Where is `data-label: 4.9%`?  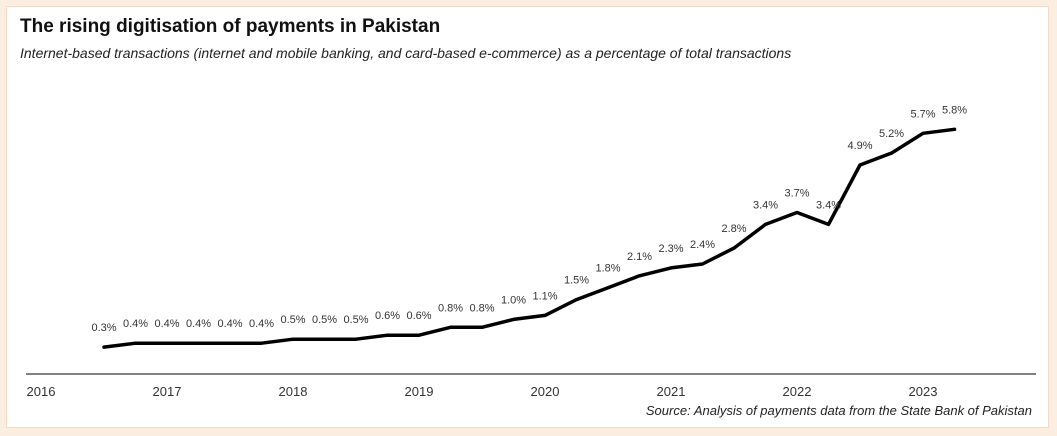 data-label: 4.9% is located at coordinates (859, 146).